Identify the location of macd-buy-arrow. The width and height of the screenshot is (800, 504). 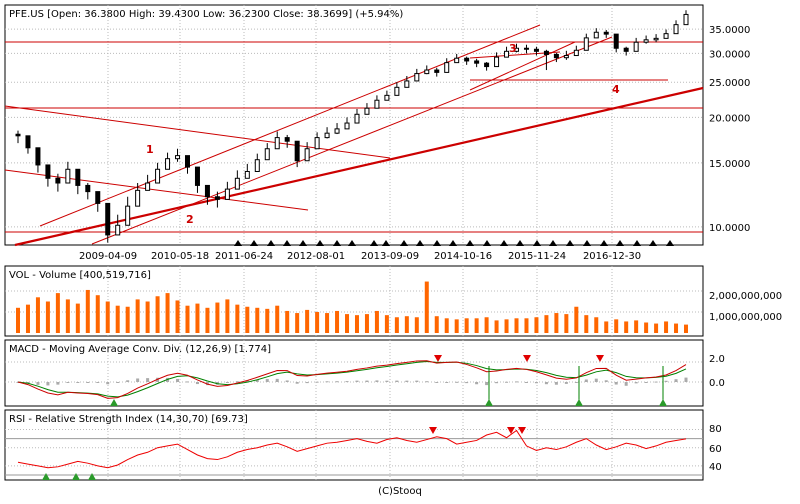
(489, 402).